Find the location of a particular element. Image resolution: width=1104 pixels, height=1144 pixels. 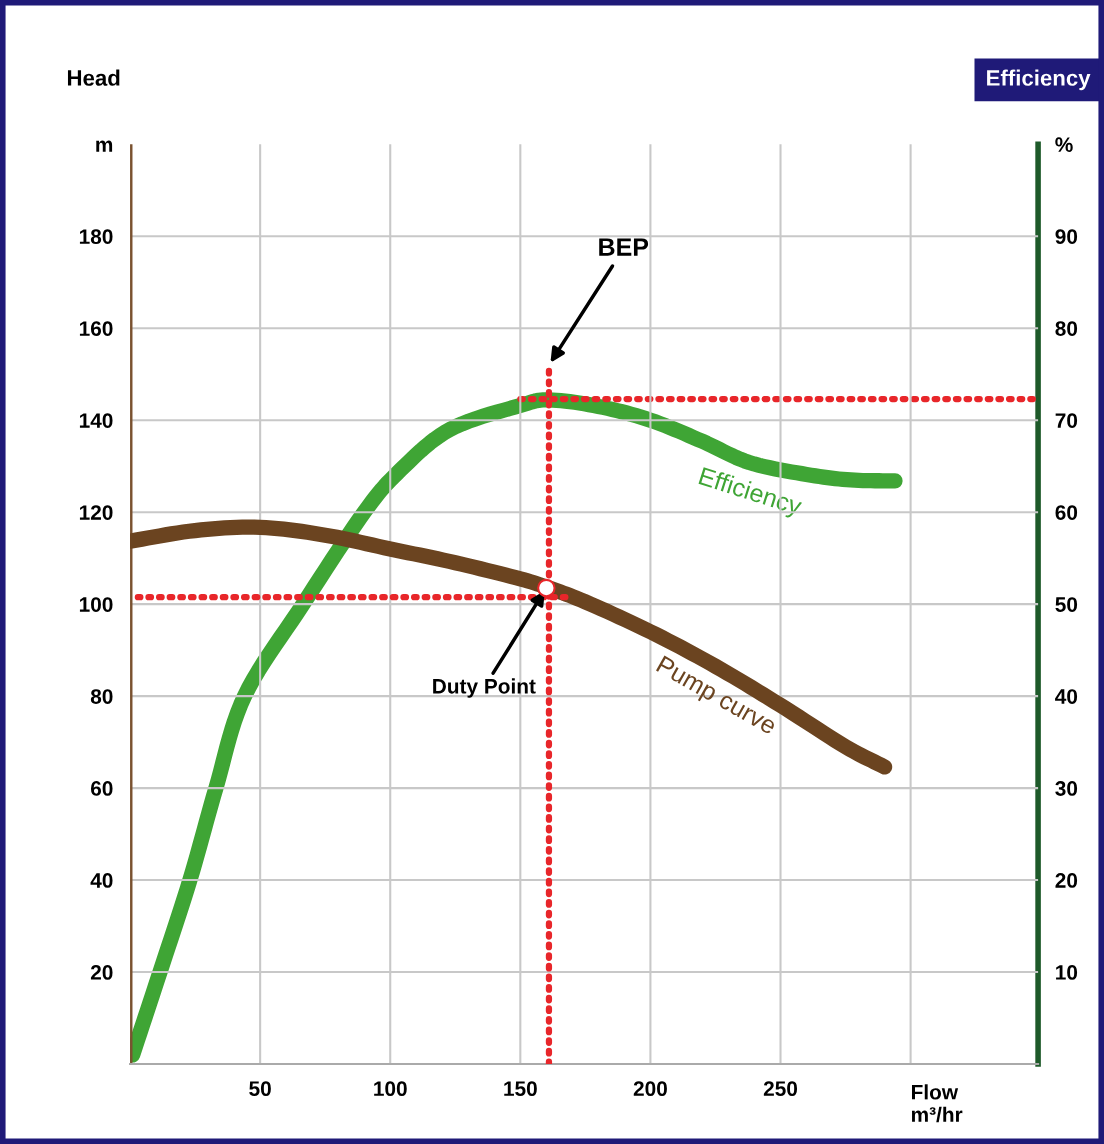

y2-tick-label: 10 is located at coordinates (1067, 972).